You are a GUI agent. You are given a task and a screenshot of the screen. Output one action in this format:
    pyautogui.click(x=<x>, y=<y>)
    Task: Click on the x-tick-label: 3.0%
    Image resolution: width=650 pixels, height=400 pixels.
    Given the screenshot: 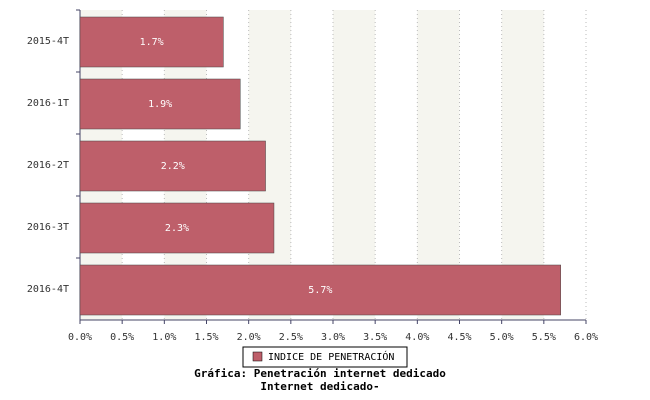 What is the action you would take?
    pyautogui.click(x=333, y=337)
    